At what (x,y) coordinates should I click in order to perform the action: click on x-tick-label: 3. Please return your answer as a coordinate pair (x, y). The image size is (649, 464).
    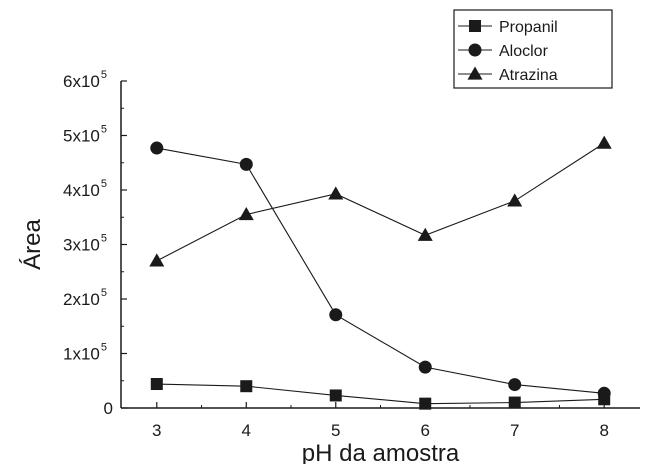
    Looking at the image, I should click on (156, 430).